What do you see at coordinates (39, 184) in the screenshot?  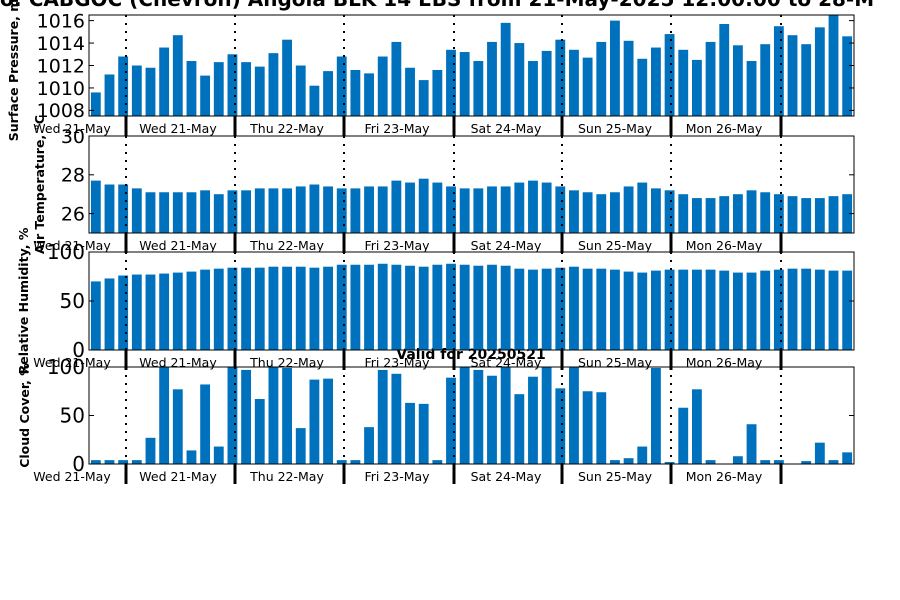 I see `temperature-ylabel: Air Temperature, °C` at bounding box center [39, 184].